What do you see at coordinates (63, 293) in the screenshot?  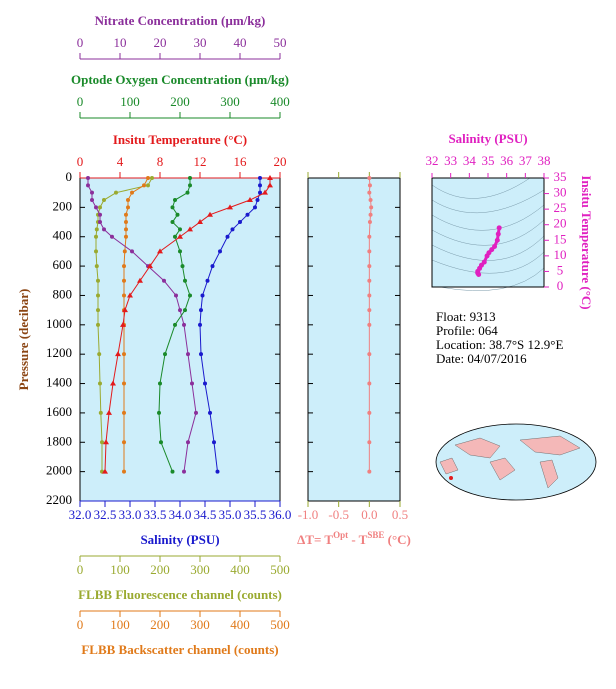 I see `y-tick-label: 800` at bounding box center [63, 293].